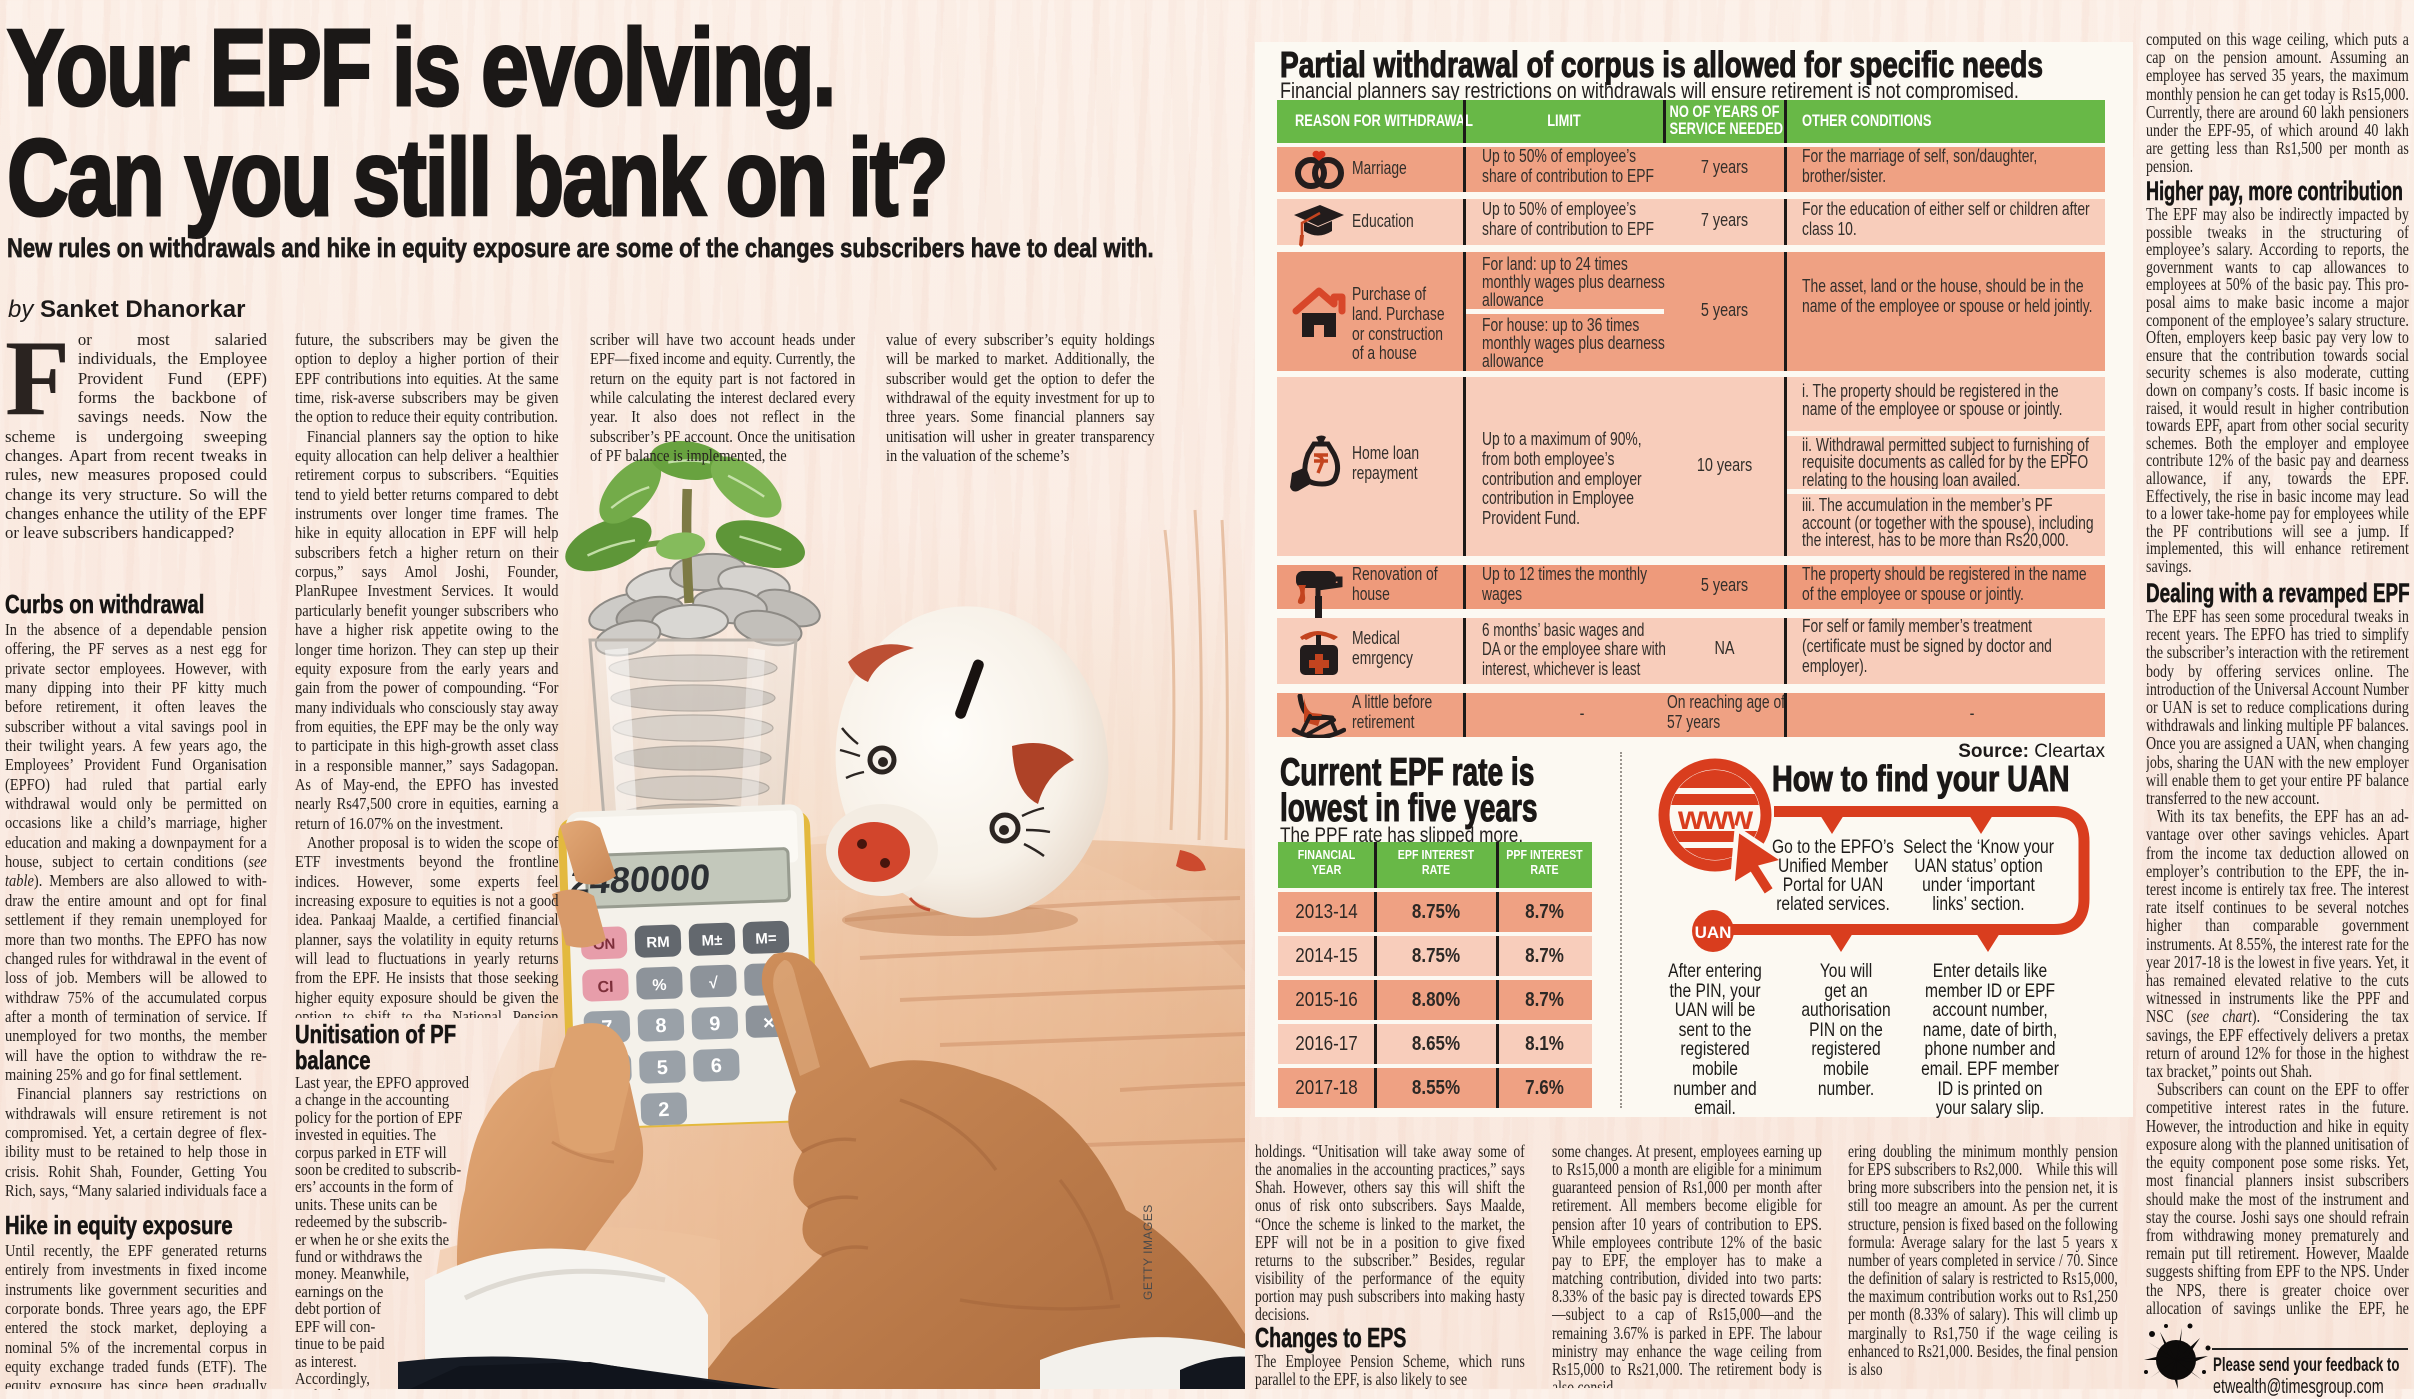  I want to click on svg-text: UAN, so click(1713, 932).